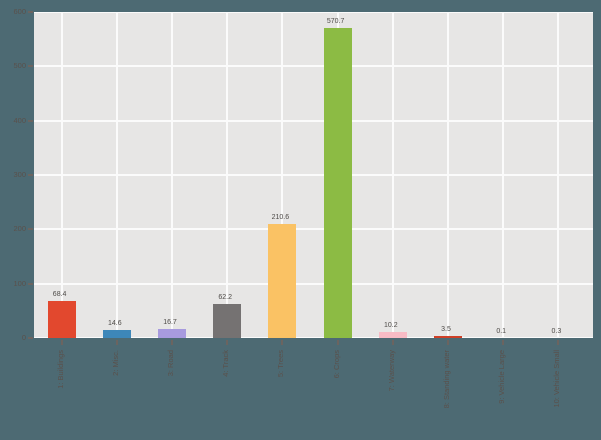 Image resolution: width=601 pixels, height=440 pixels. I want to click on bar-value-label: 0.3, so click(556, 331).